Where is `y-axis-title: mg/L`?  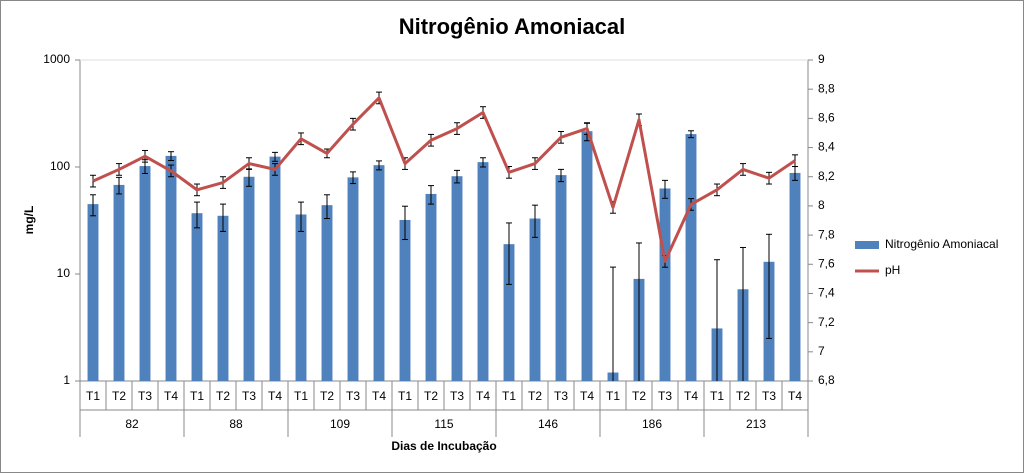 y-axis-title: mg/L is located at coordinates (29, 220).